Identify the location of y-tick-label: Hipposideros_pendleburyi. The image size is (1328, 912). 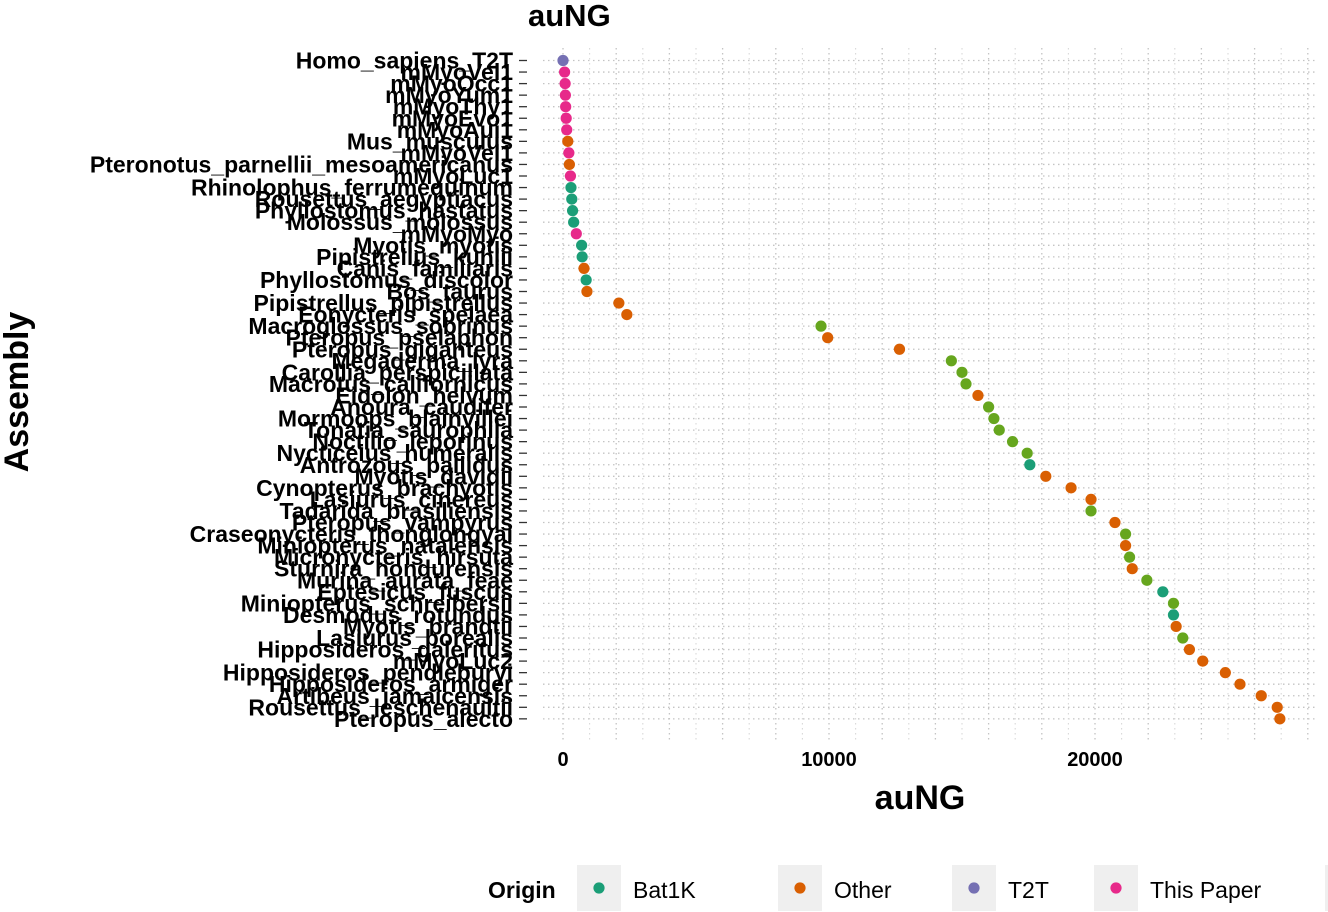
(368, 673).